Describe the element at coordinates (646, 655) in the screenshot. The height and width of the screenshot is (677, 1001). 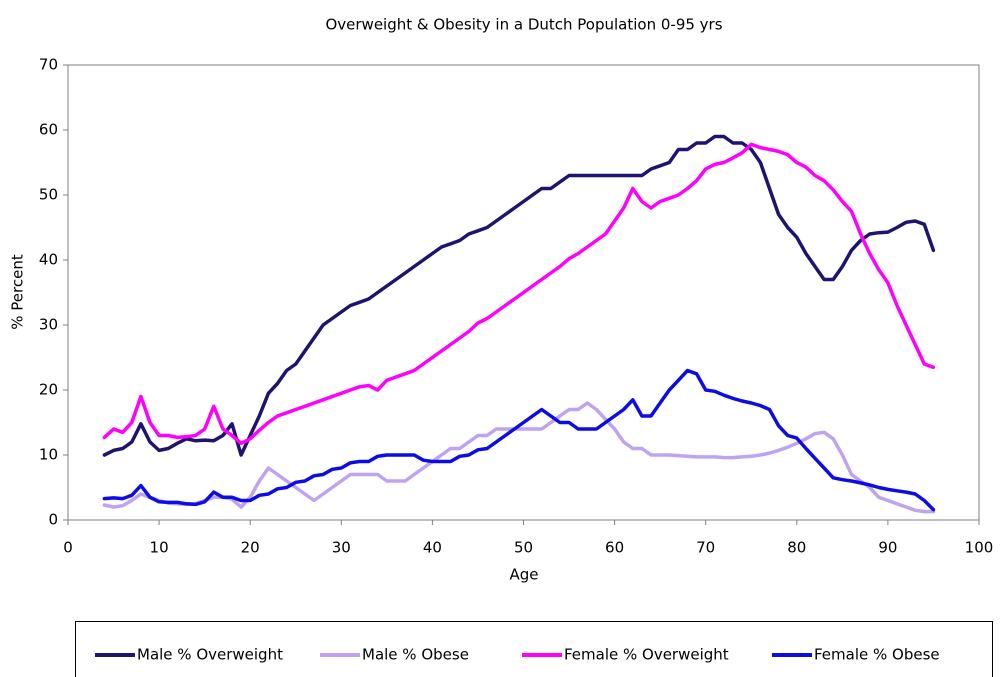
I see `legend-label: Female % Overweight` at that location.